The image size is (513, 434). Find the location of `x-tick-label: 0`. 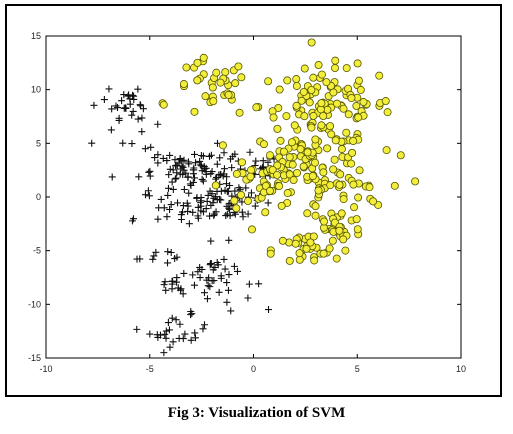

x-tick-label: 0 is located at coordinates (253, 369).